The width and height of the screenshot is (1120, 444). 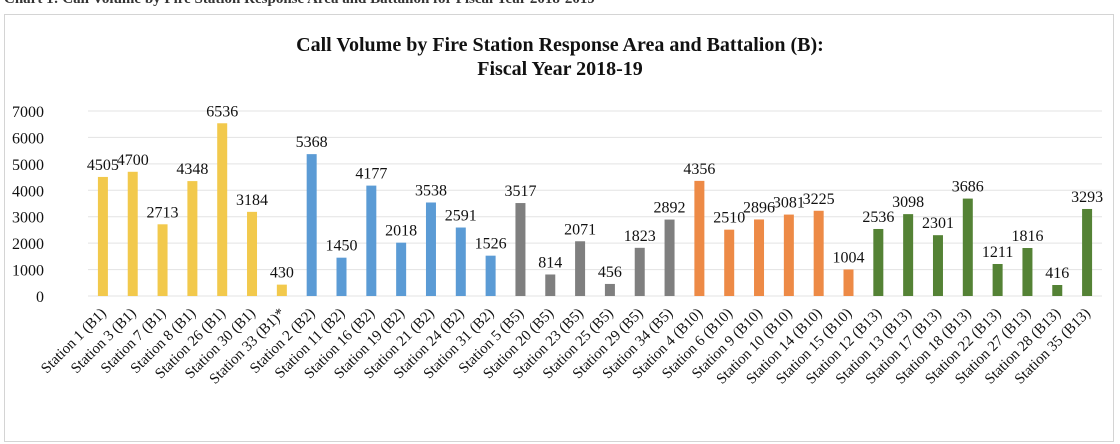 What do you see at coordinates (28, 244) in the screenshot?
I see `y-tick-label: 2000` at bounding box center [28, 244].